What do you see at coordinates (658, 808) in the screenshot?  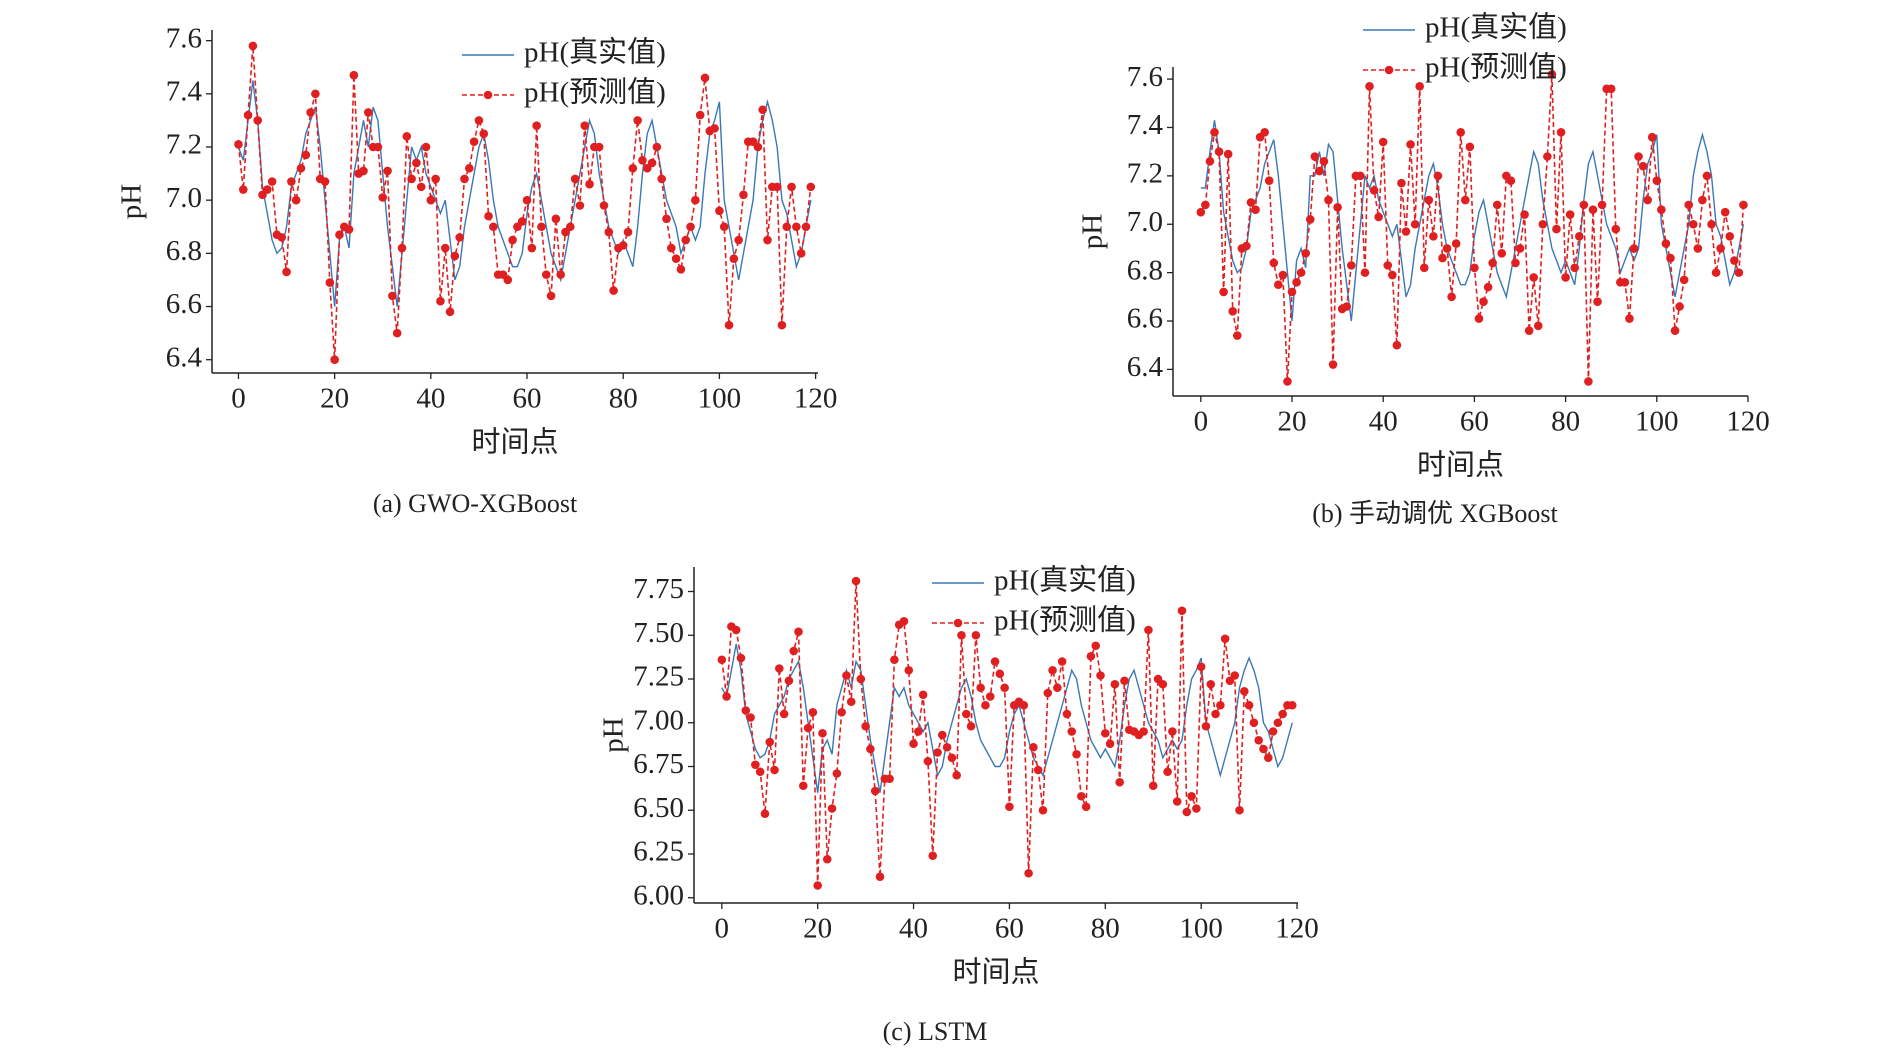 I see `y-tick-label: 6.50` at bounding box center [658, 808].